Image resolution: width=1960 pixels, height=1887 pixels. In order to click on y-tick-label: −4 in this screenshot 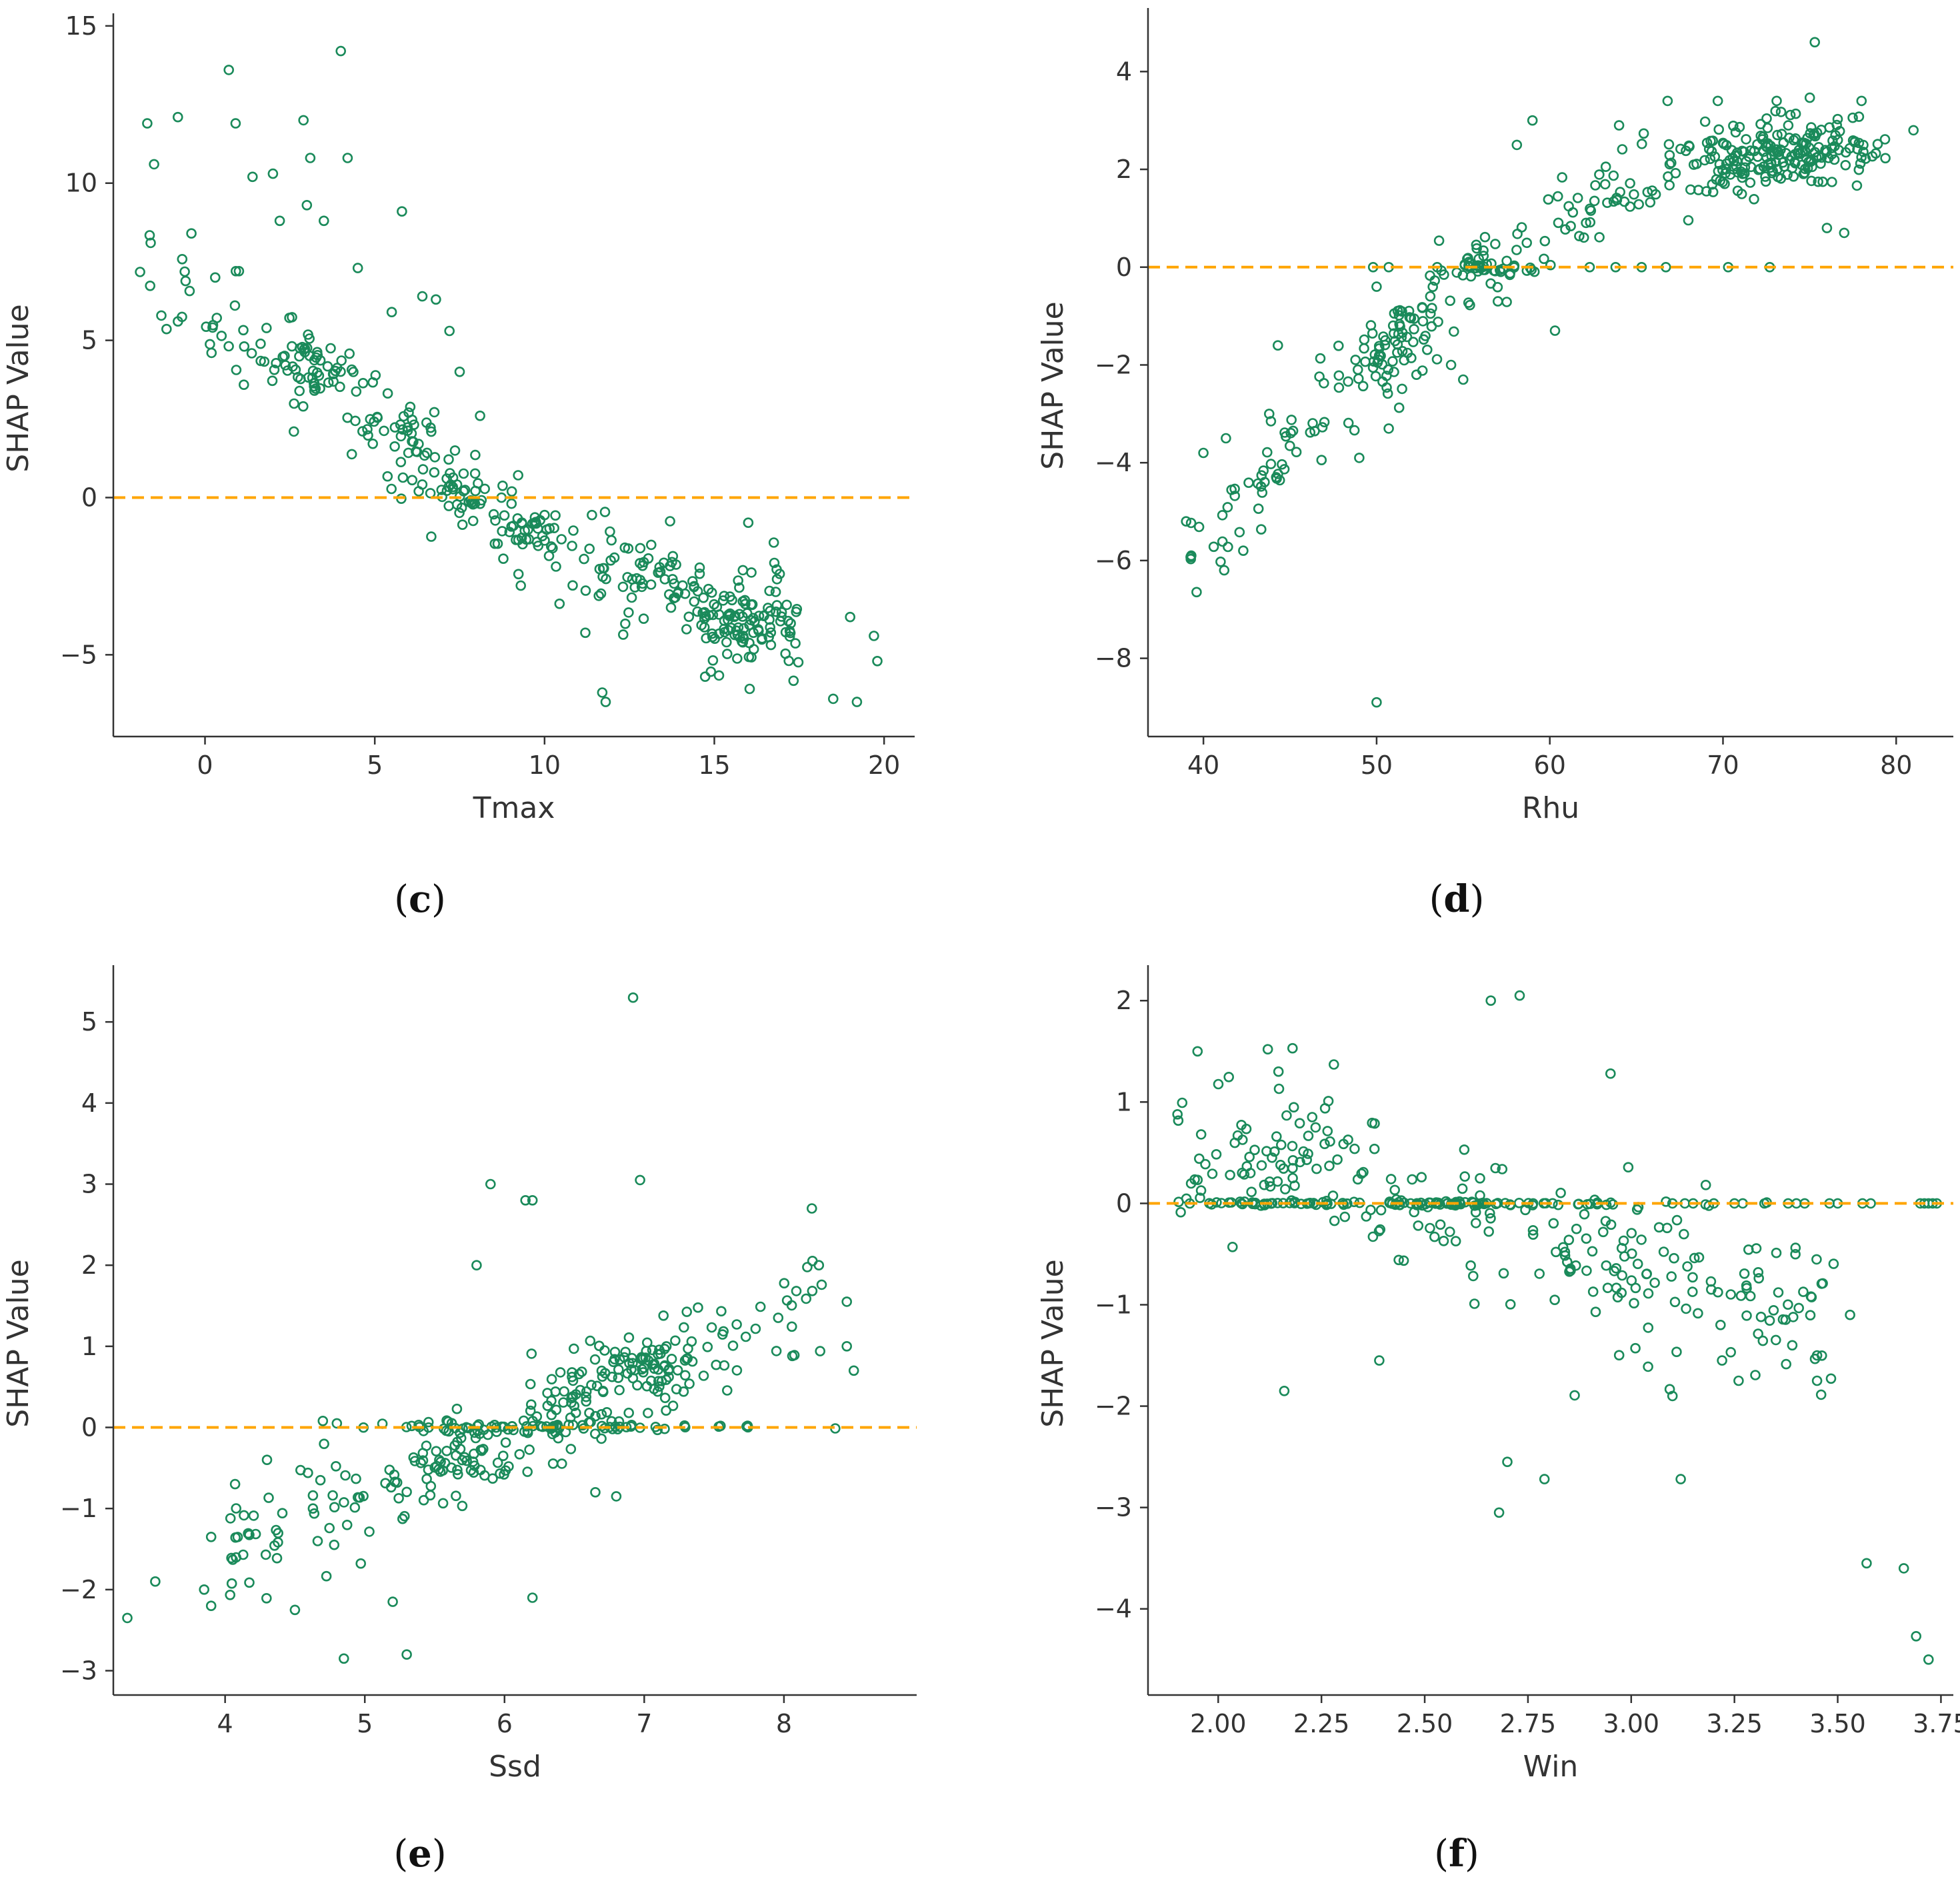, I will do `click(1113, 462)`.